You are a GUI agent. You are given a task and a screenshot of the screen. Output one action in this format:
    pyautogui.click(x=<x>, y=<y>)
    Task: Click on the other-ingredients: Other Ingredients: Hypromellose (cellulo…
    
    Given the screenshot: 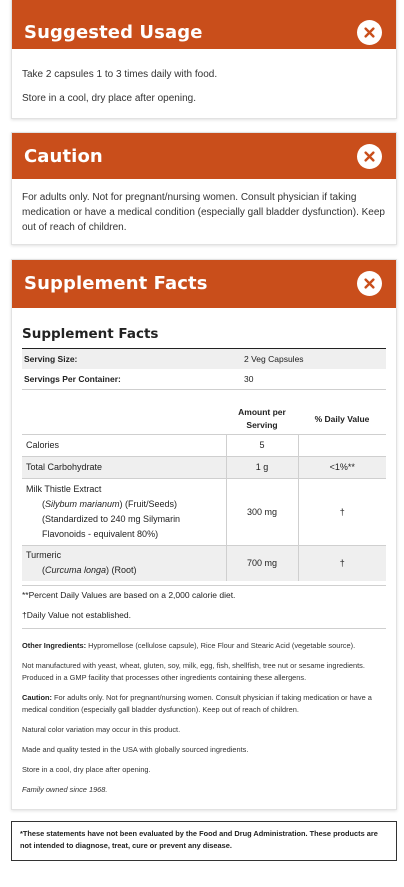 What is the action you would take?
    pyautogui.click(x=204, y=646)
    